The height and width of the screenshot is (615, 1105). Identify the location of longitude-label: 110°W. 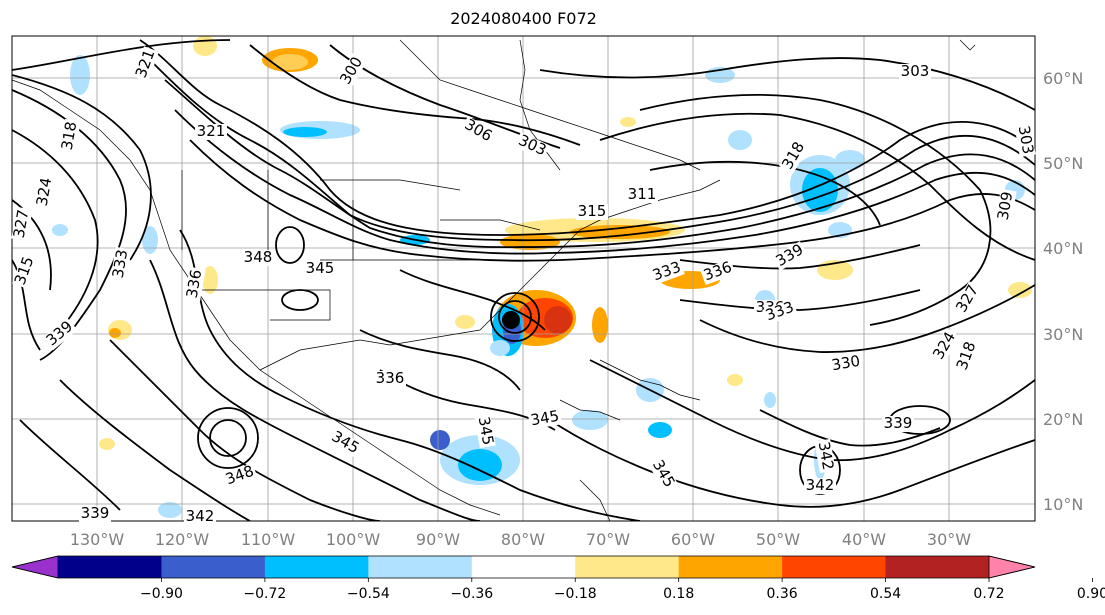
(268, 539).